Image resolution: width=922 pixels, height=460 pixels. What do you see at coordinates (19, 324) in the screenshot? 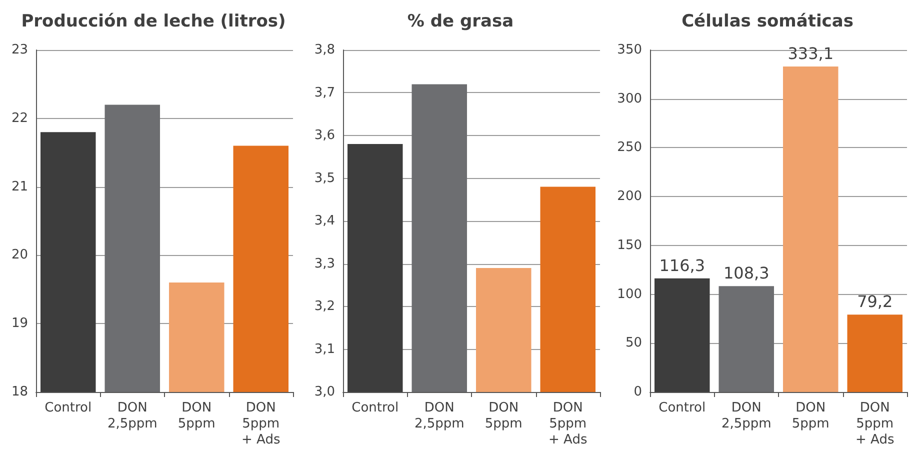
I see `y-tick-label: 19` at bounding box center [19, 324].